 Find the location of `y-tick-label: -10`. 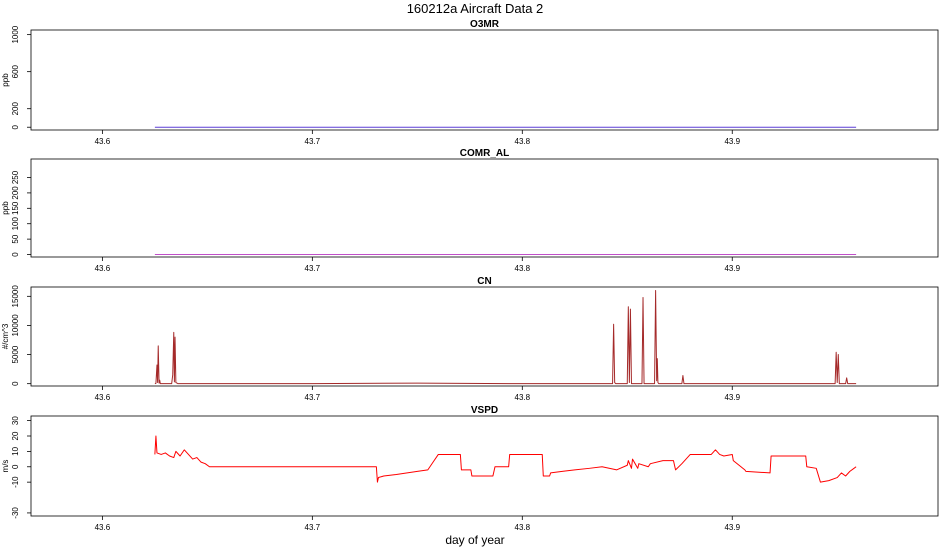

y-tick-label: -10 is located at coordinates (15, 482).